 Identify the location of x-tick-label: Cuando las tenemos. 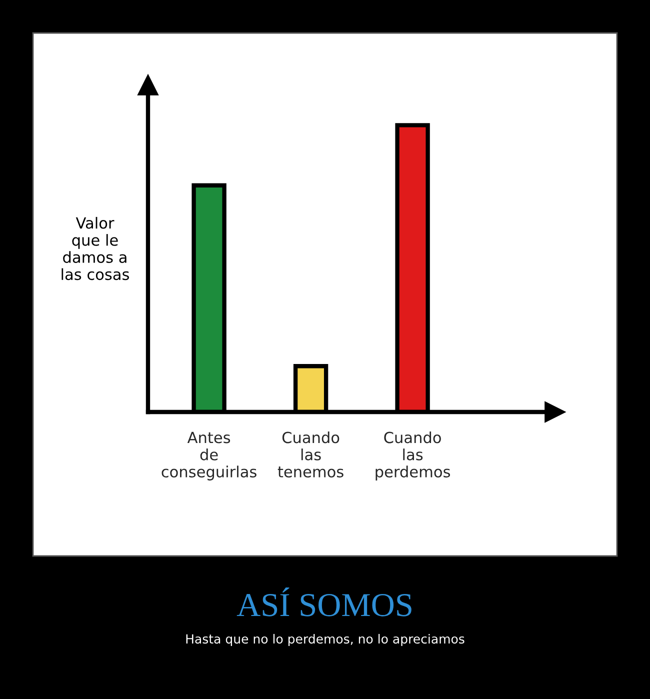
(311, 454).